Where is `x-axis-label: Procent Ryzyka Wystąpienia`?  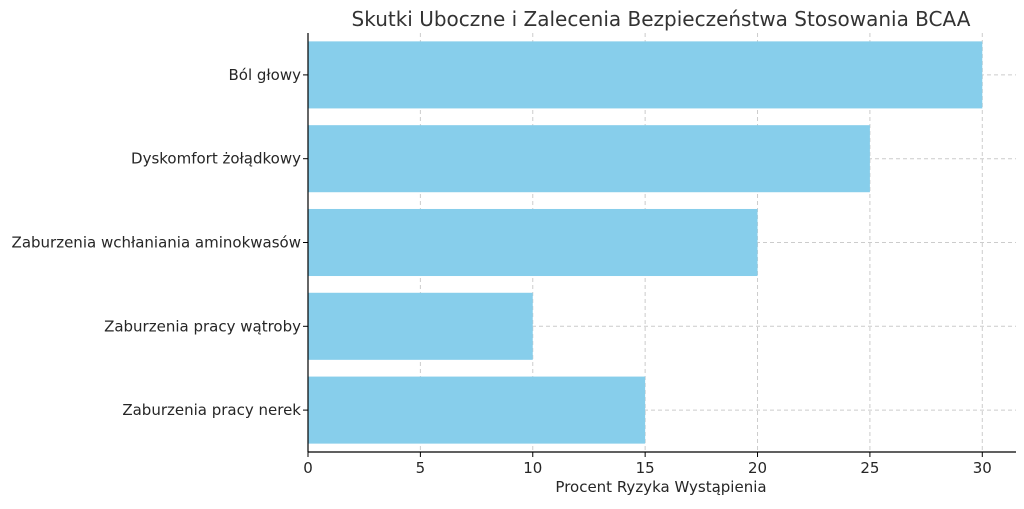 x-axis-label: Procent Ryzyka Wystąpienia is located at coordinates (660, 487).